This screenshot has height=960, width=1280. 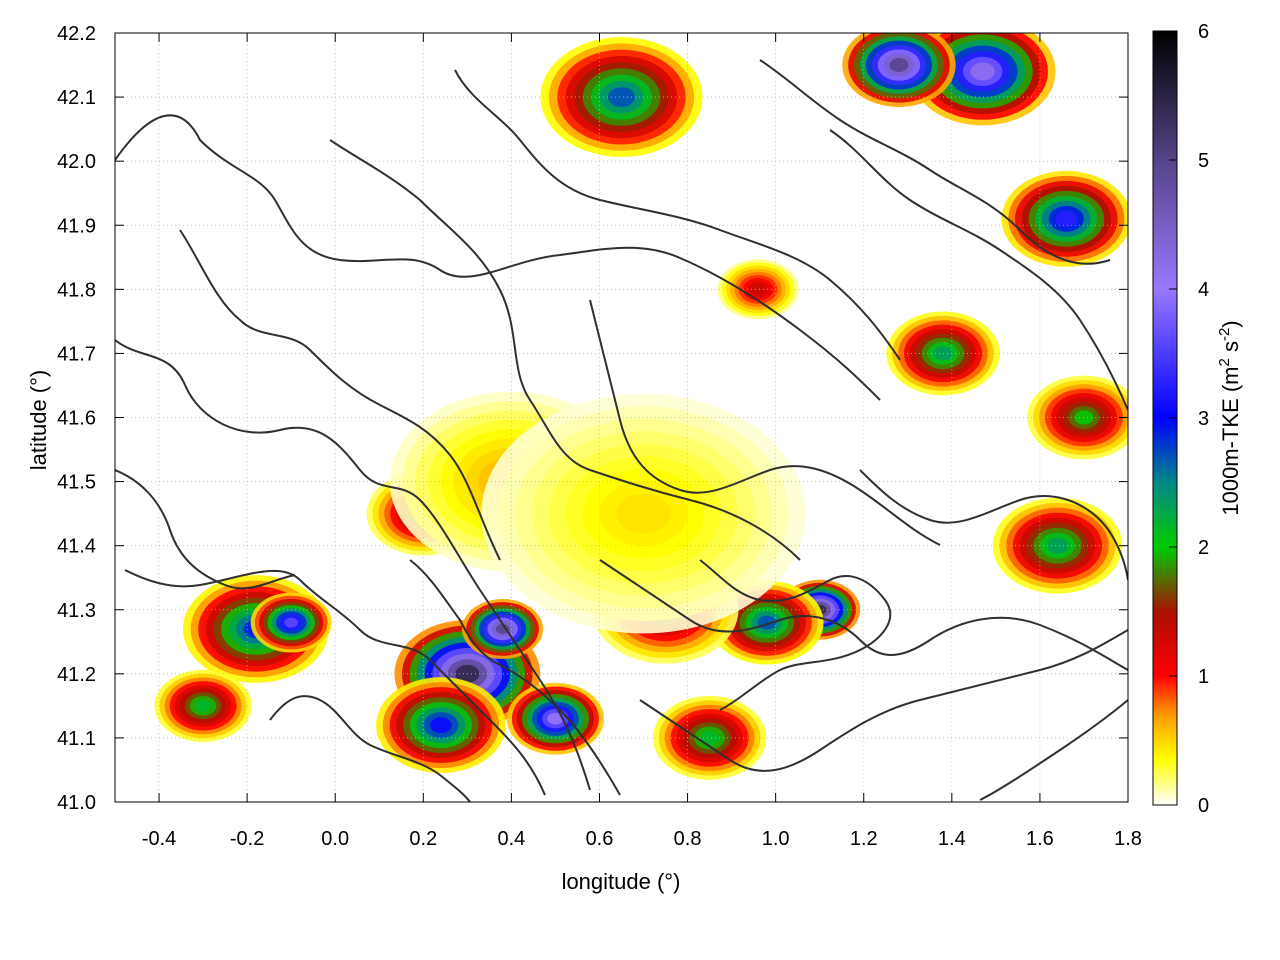 I want to click on x-tick-label: -0.2, so click(x=247, y=839).